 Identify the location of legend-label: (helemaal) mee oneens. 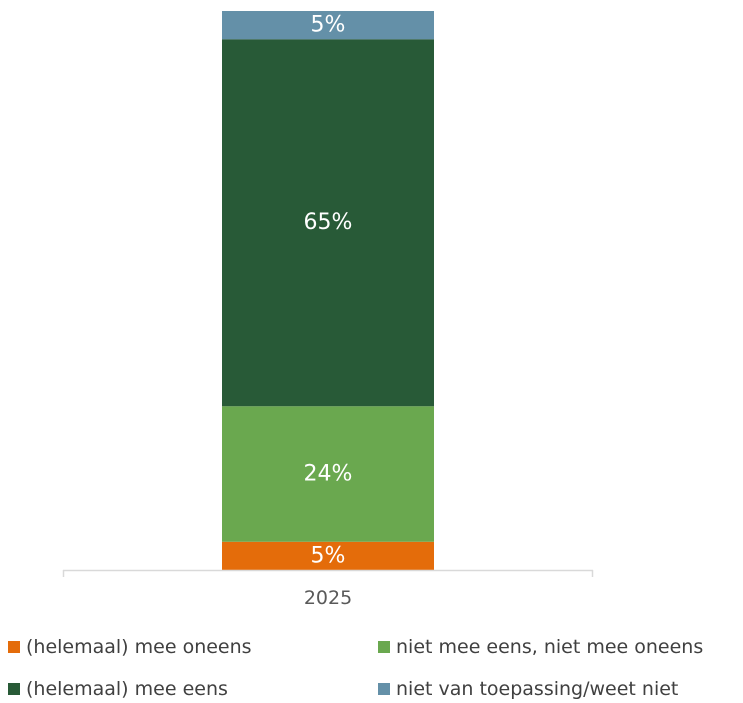
(139, 647).